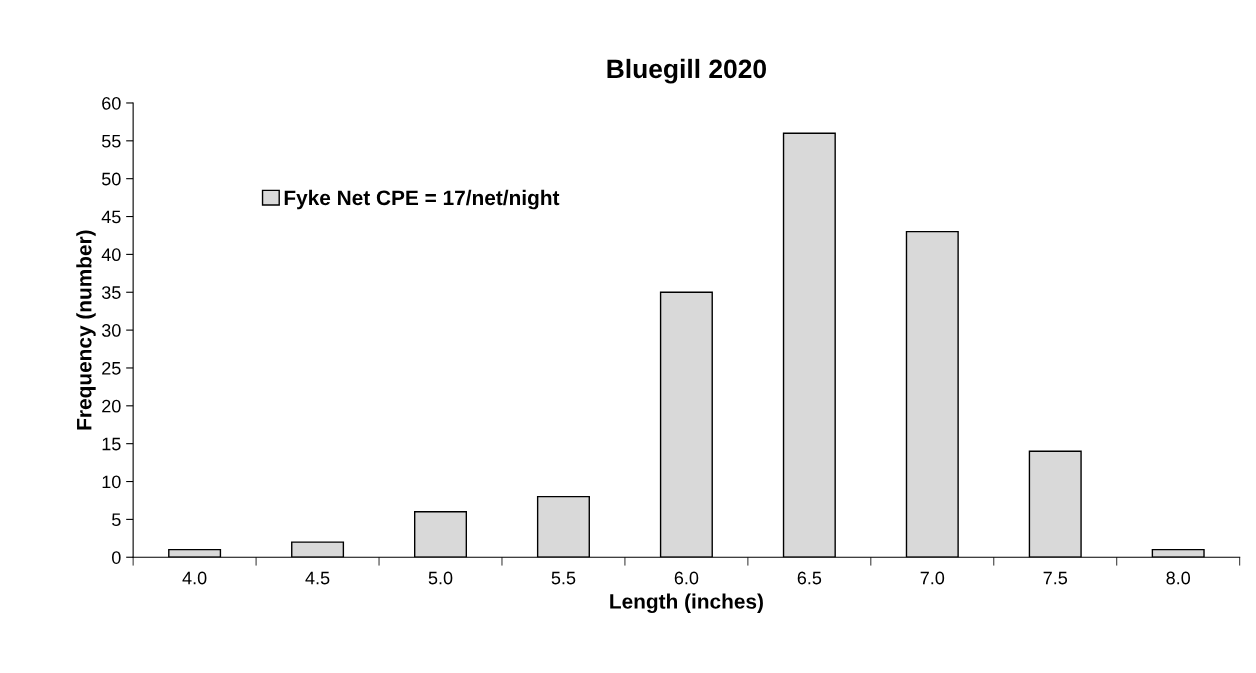 This screenshot has width=1256, height=673. Describe the element at coordinates (686, 578) in the screenshot. I see `x-tick-label: 6.0` at that location.